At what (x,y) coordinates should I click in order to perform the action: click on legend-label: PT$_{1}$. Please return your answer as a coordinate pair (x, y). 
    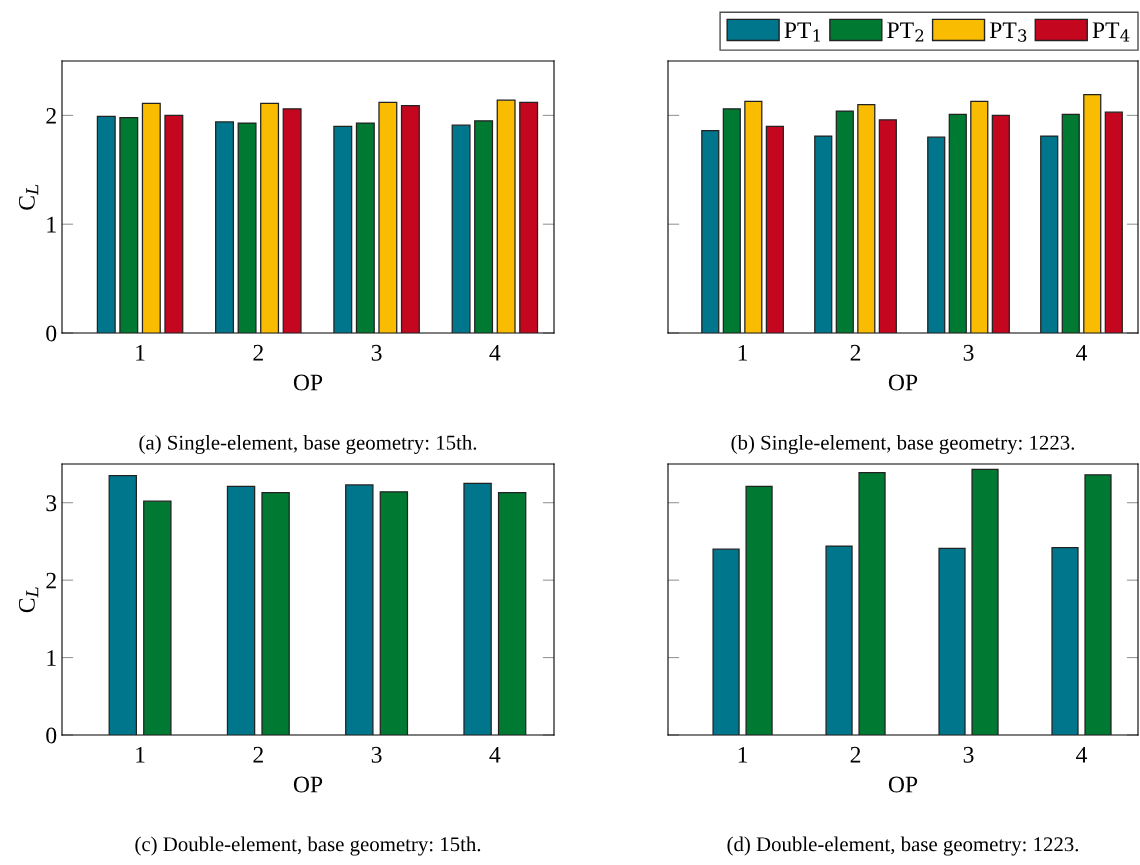
    Looking at the image, I should click on (802, 32).